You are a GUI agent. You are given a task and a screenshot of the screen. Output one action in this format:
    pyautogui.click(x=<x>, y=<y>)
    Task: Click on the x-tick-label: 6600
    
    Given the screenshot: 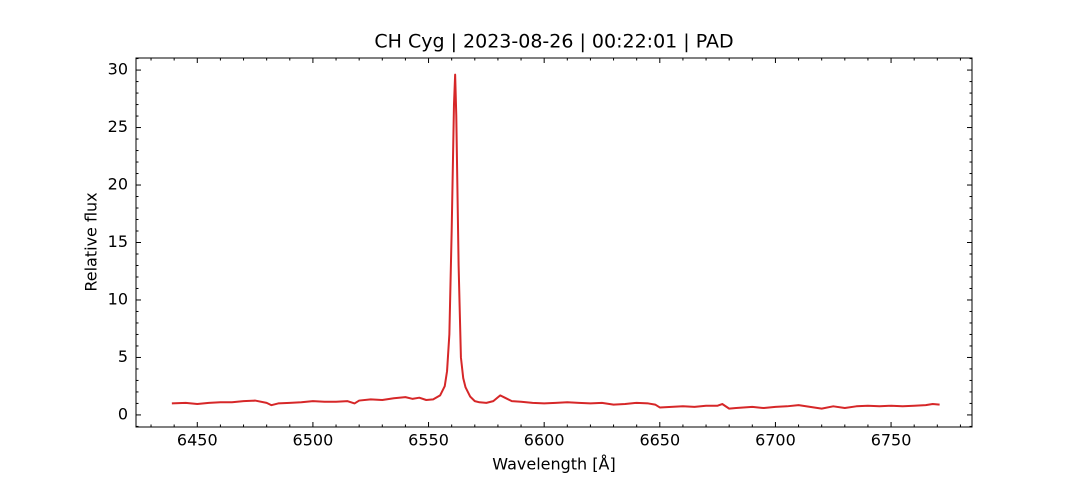 What is the action you would take?
    pyautogui.click(x=544, y=440)
    